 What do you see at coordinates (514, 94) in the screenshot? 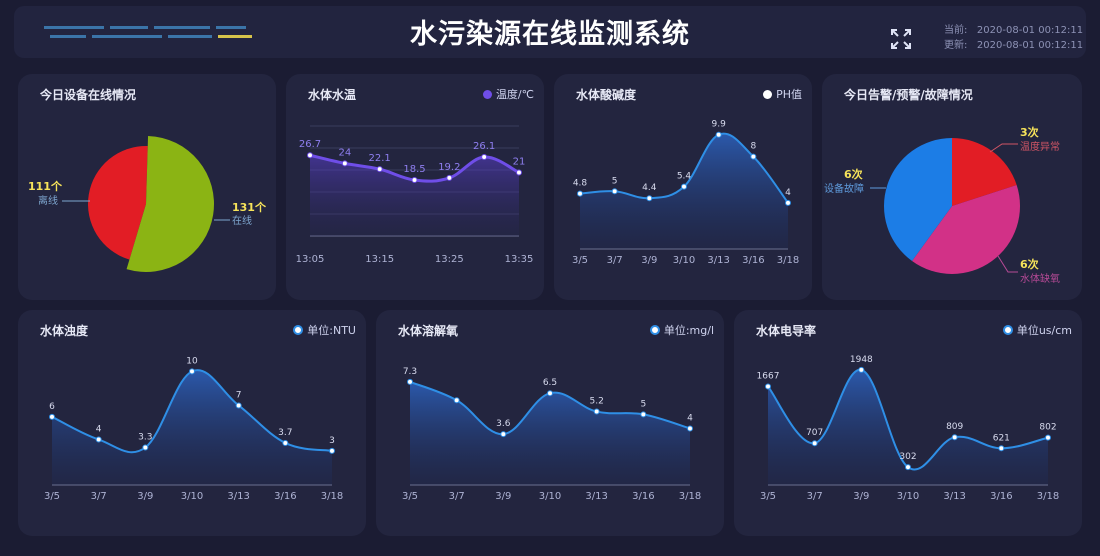
I see `legend-label: 温度/℃` at bounding box center [514, 94].